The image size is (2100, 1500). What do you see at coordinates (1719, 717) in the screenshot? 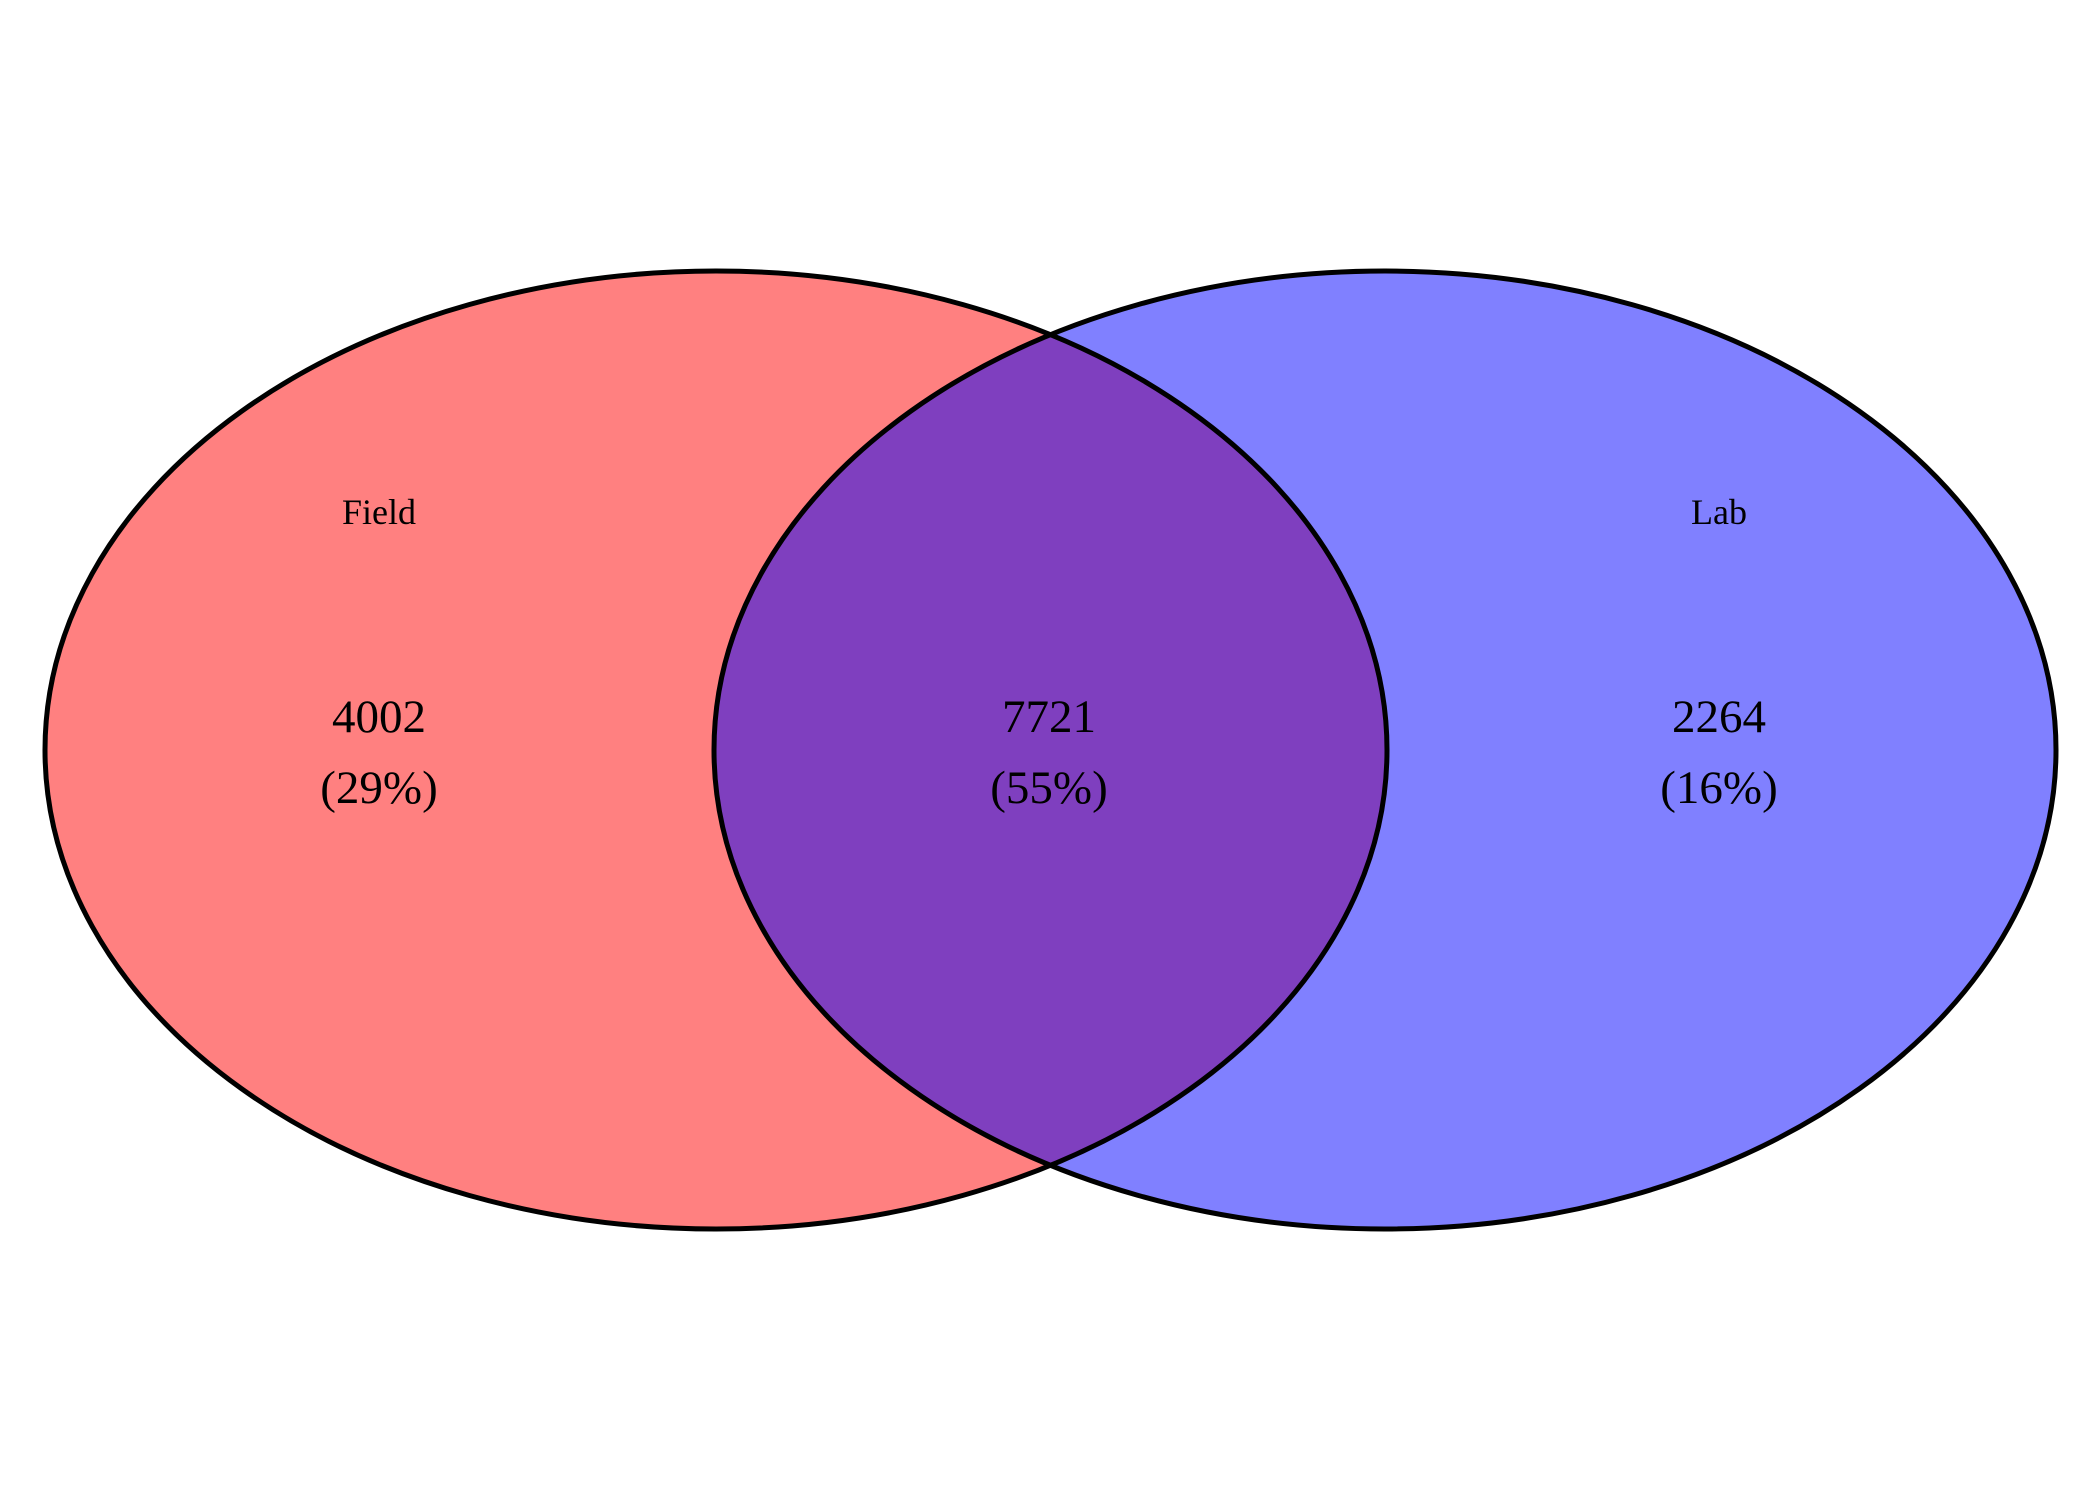
I see `lab-only-count: 2264` at bounding box center [1719, 717].